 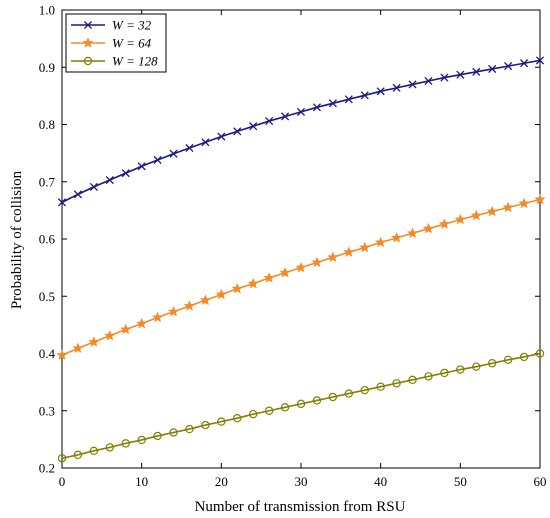 What do you see at coordinates (301, 481) in the screenshot?
I see `x-tick-label: 30` at bounding box center [301, 481].